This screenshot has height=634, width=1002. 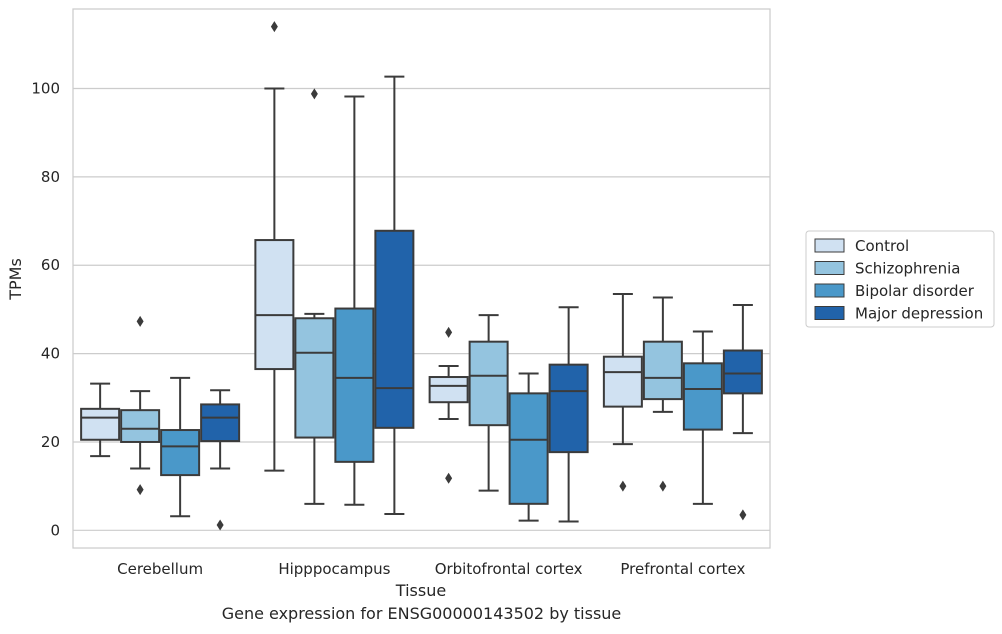 I want to click on legend-frame, so click(x=900, y=279).